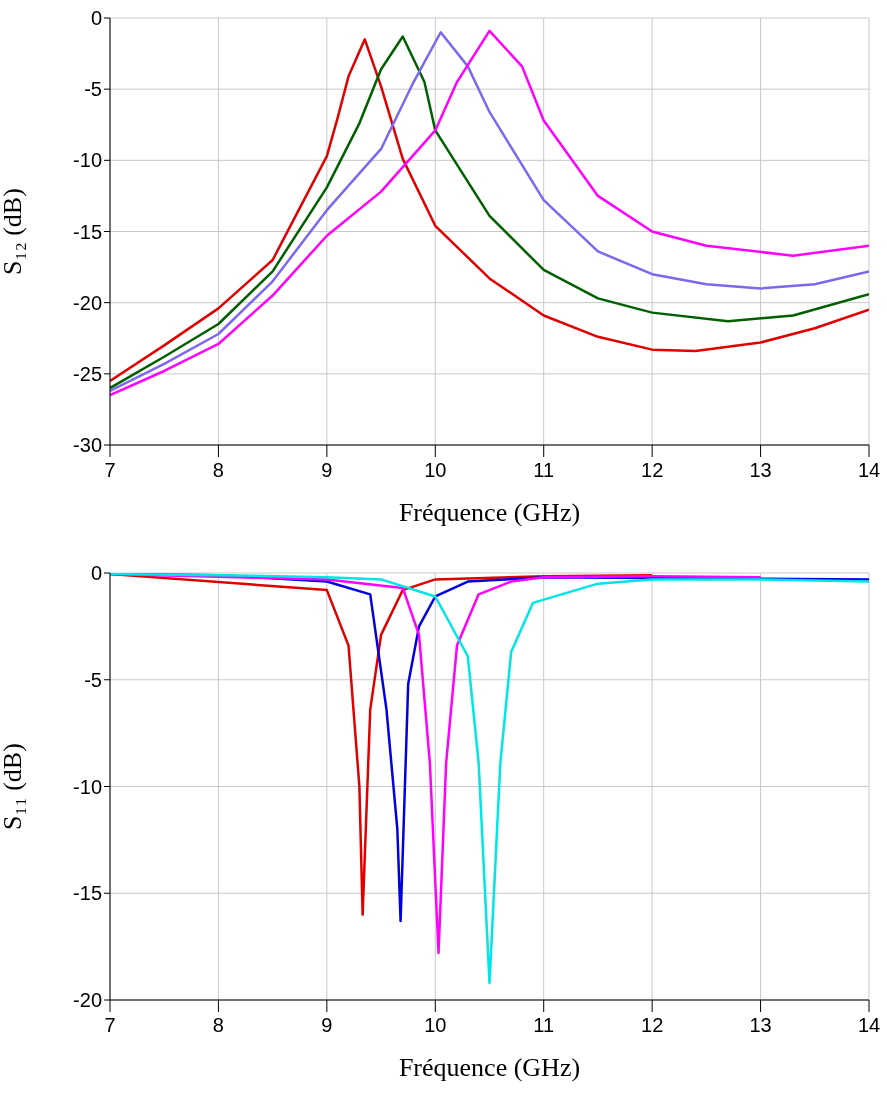  I want to click on y-tick-label: -30, so click(87, 445).